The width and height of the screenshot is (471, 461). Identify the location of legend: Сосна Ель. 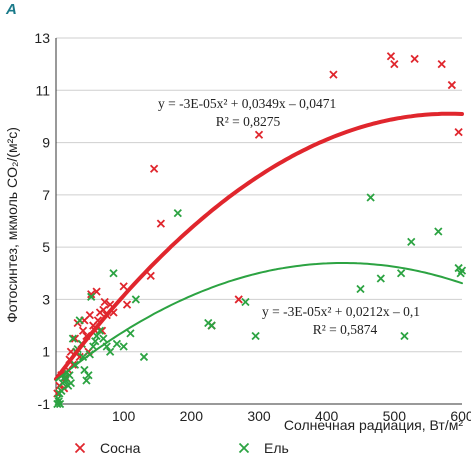
(181, 448).